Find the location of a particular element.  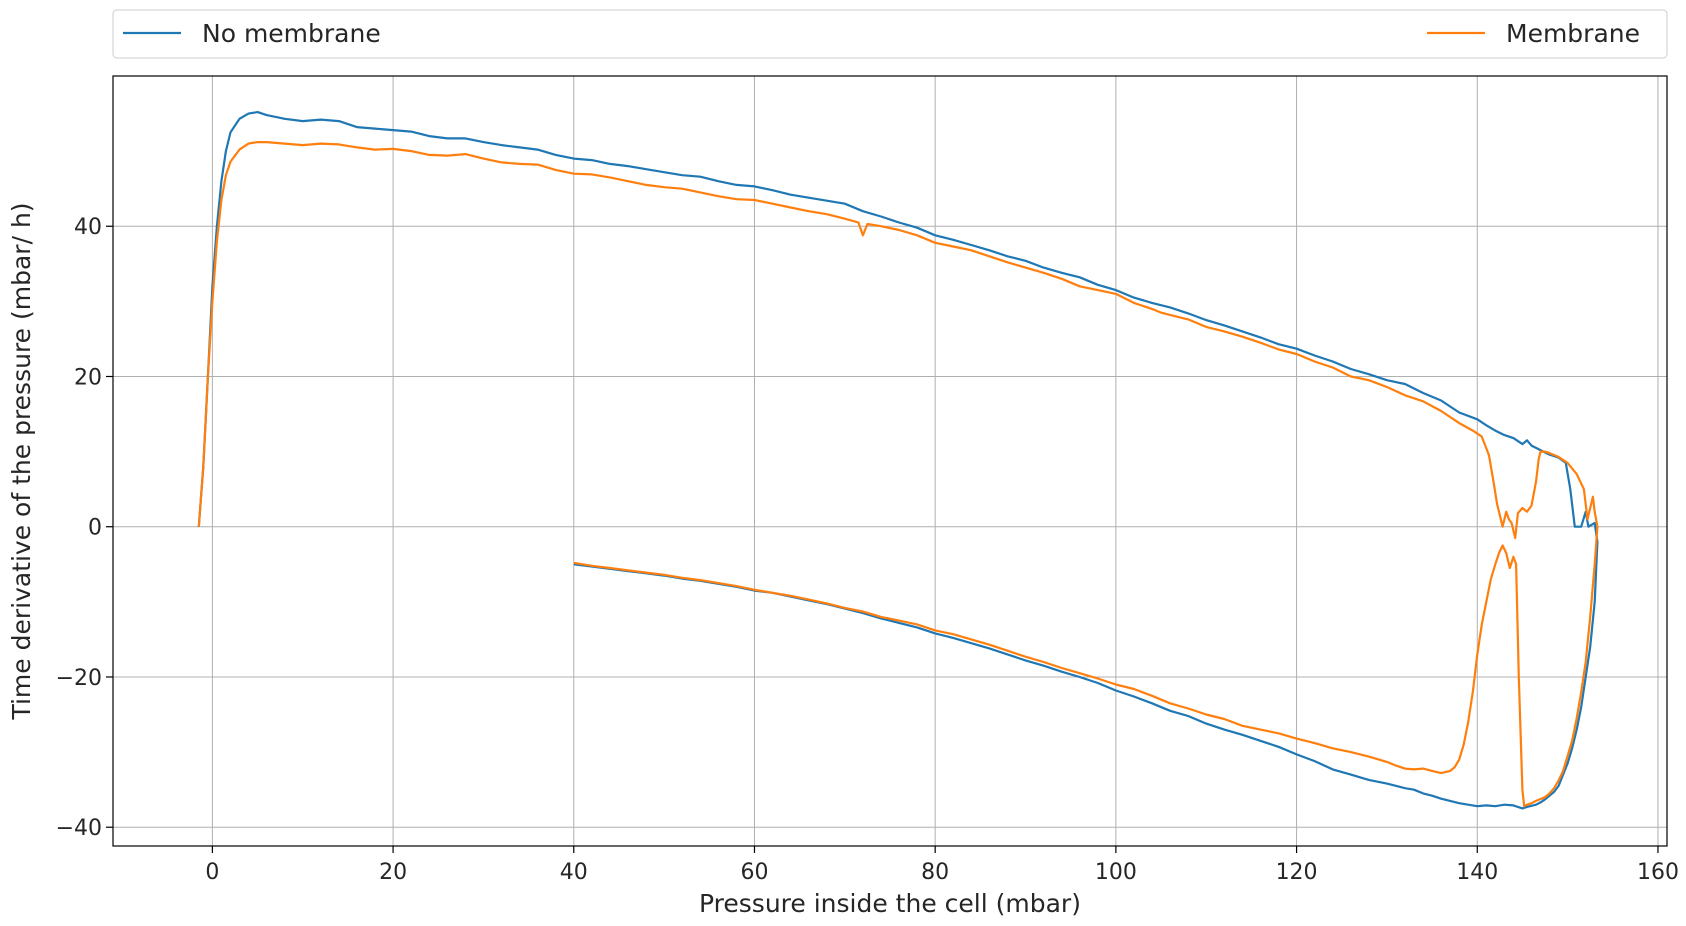

x-tick-label: 160 is located at coordinates (1658, 872).